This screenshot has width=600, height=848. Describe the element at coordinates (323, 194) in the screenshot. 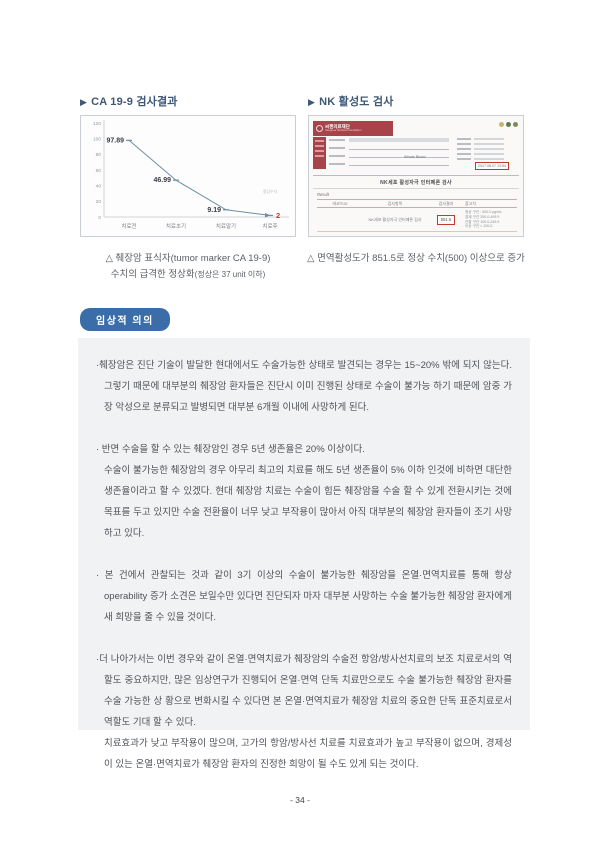

I see `result-label: Result` at that location.